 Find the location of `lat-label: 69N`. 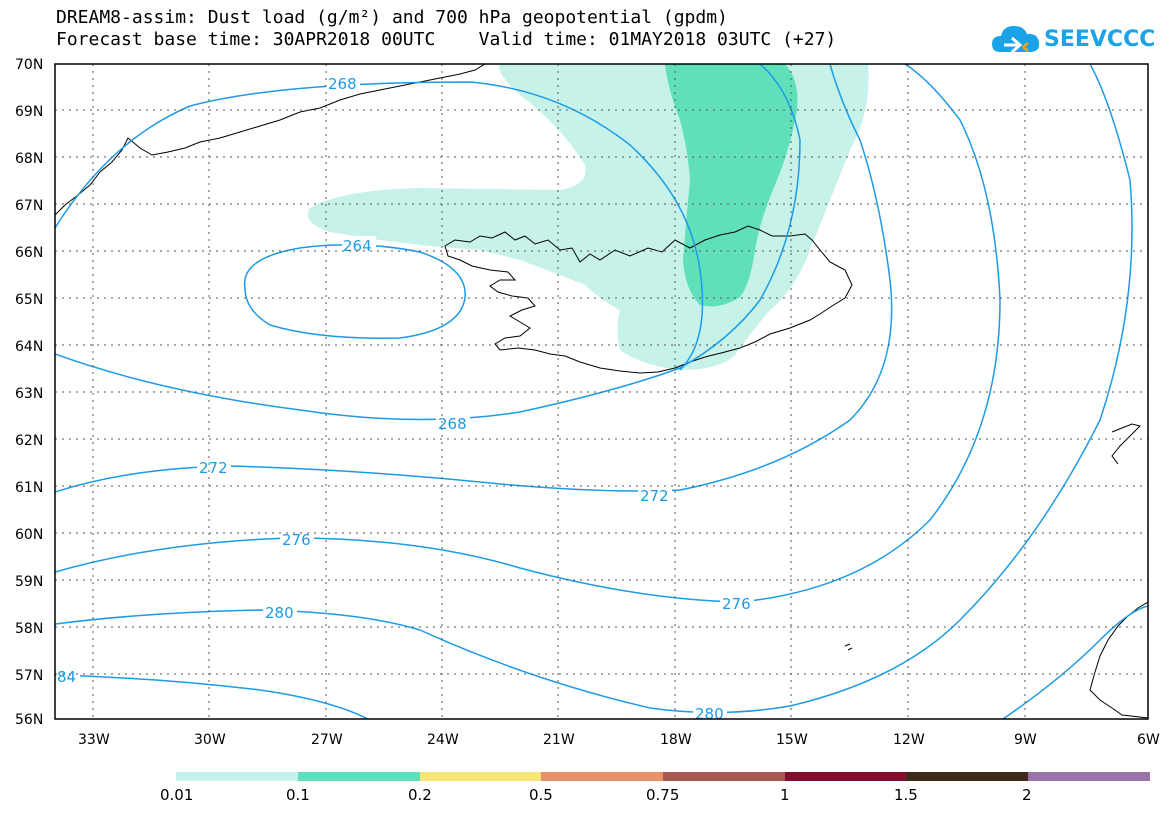

lat-label: 69N is located at coordinates (29, 112).